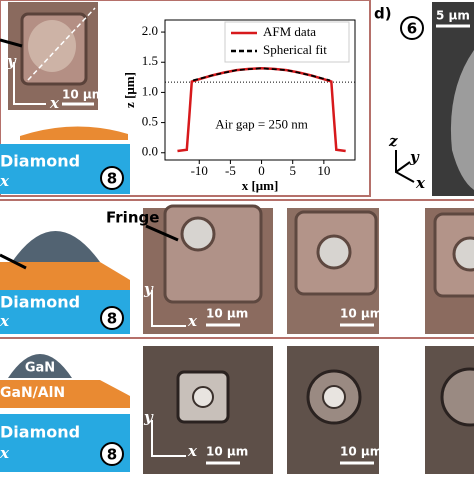  Describe the element at coordinates (150, 60) in the screenshot. I see `y-tick-label: 1.5` at that location.